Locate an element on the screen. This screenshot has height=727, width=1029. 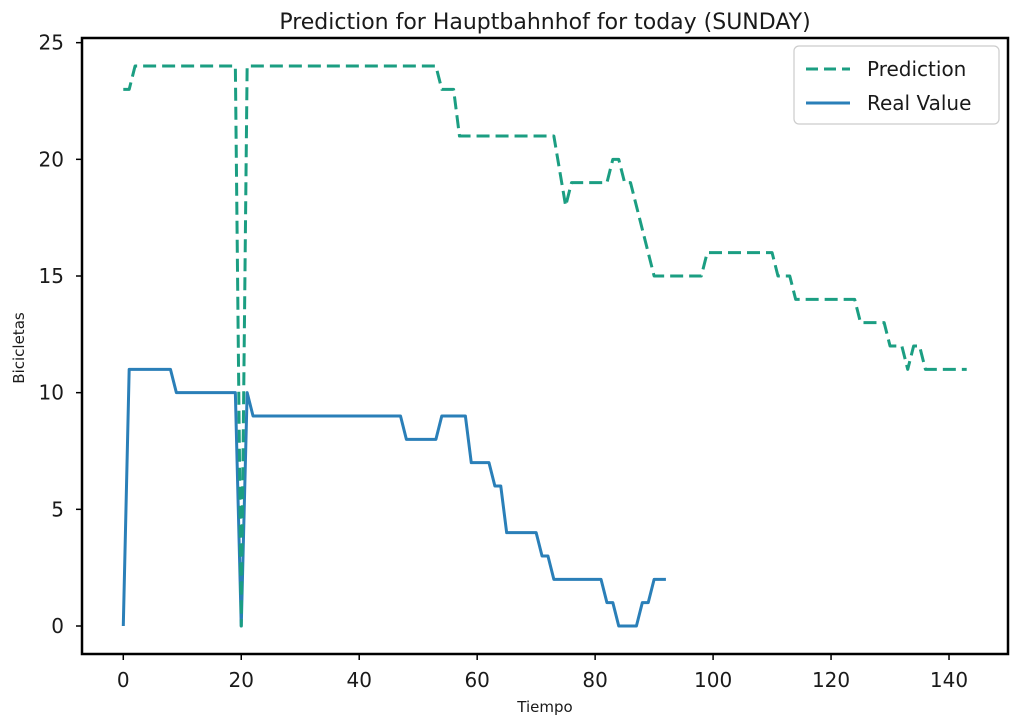
y-tick-label: 25 is located at coordinates (51, 43).